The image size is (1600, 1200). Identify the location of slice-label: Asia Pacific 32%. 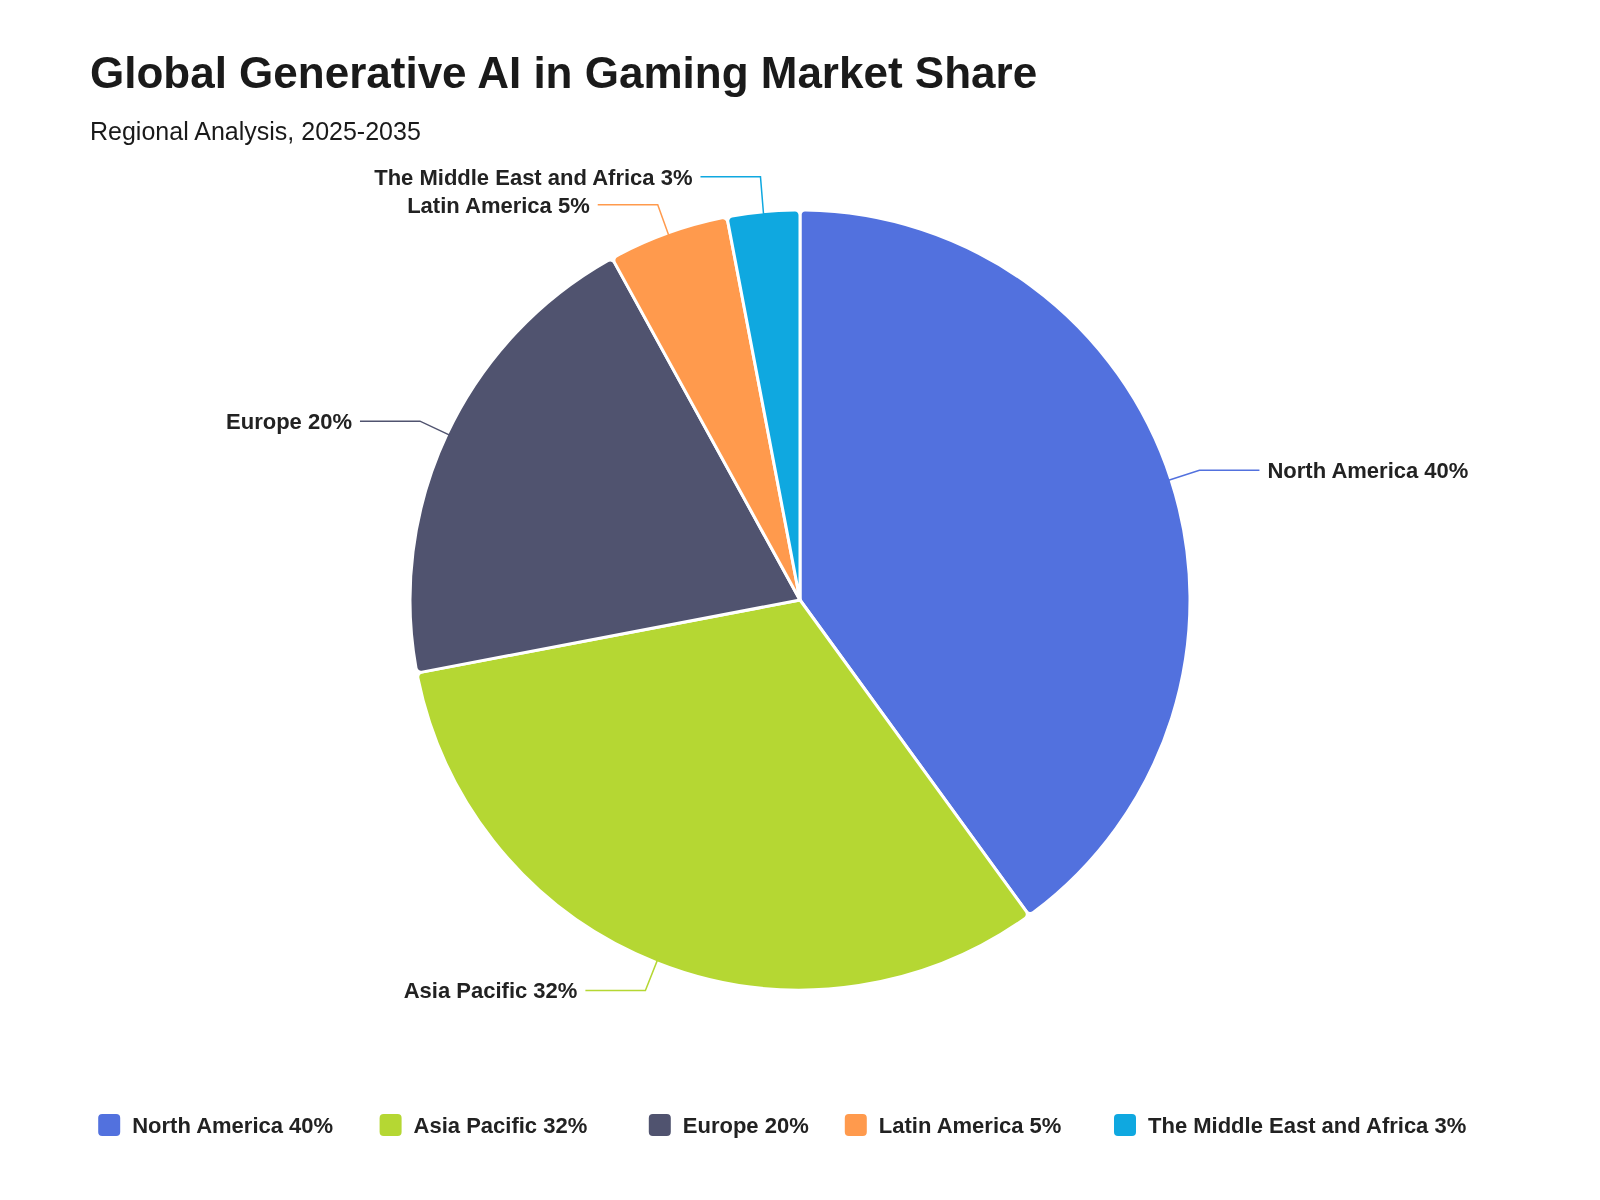
(490, 991).